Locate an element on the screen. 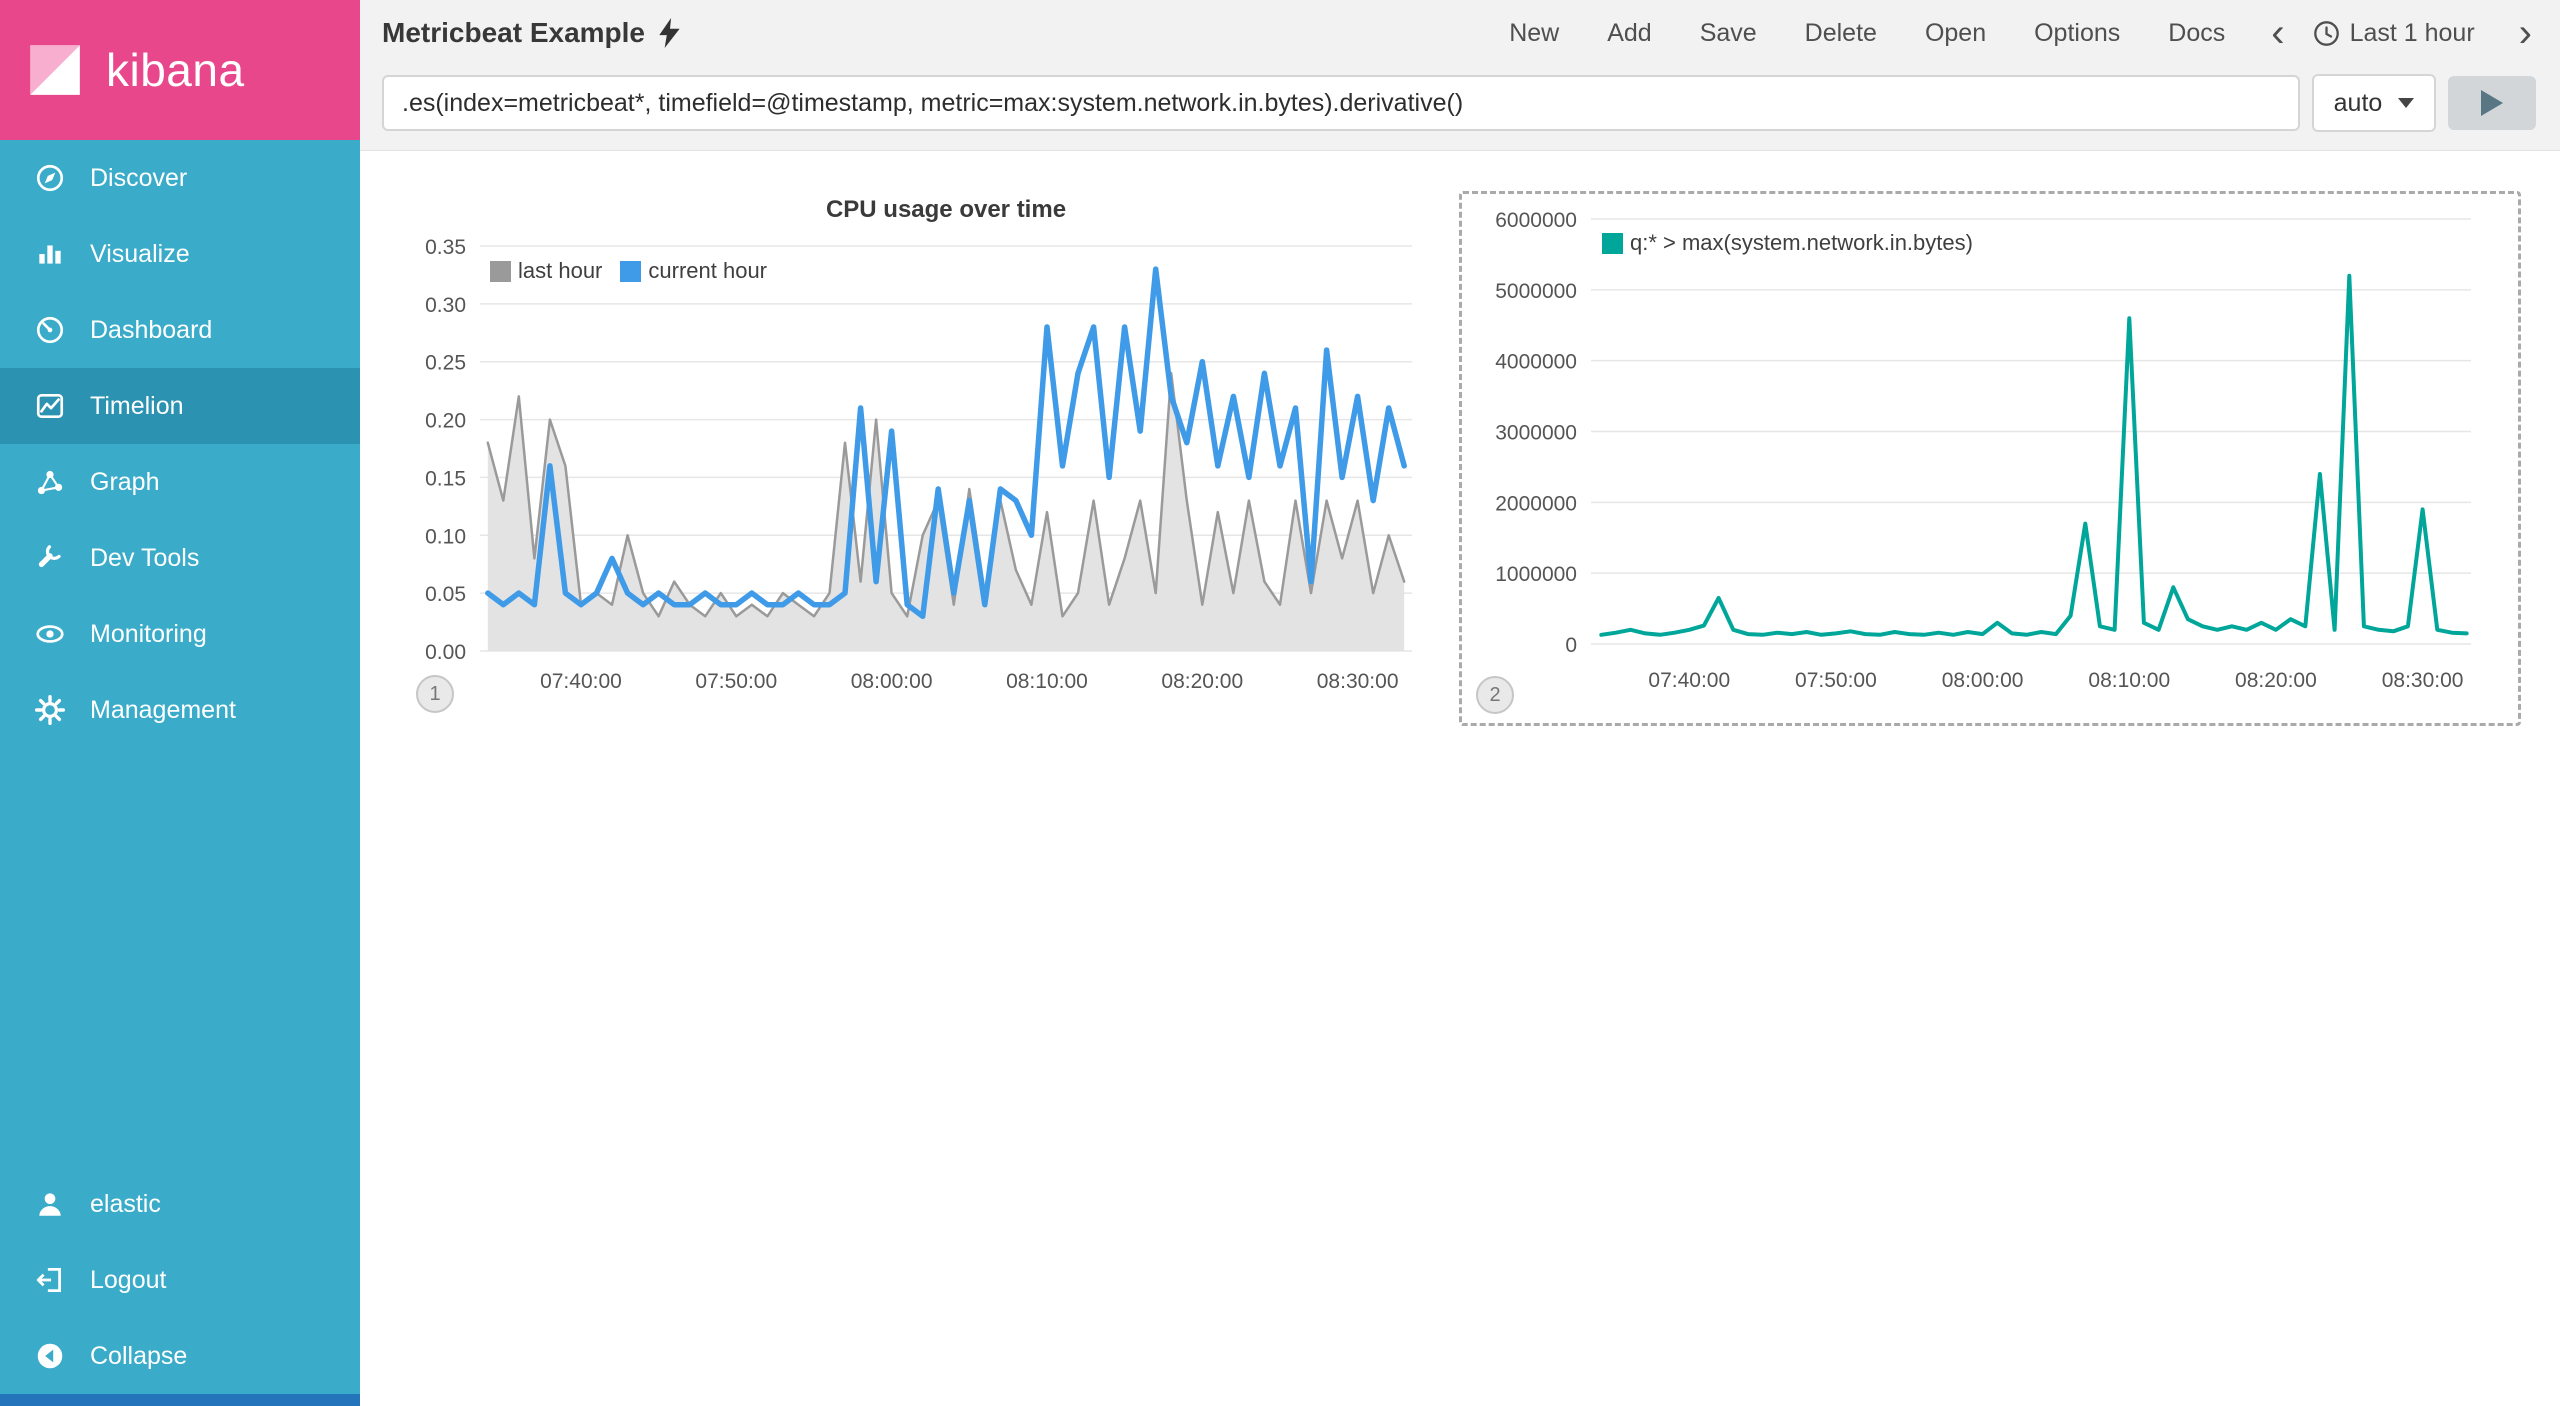 The image size is (2560, 1406). chart-legend: last hour current hour is located at coordinates (628, 271).